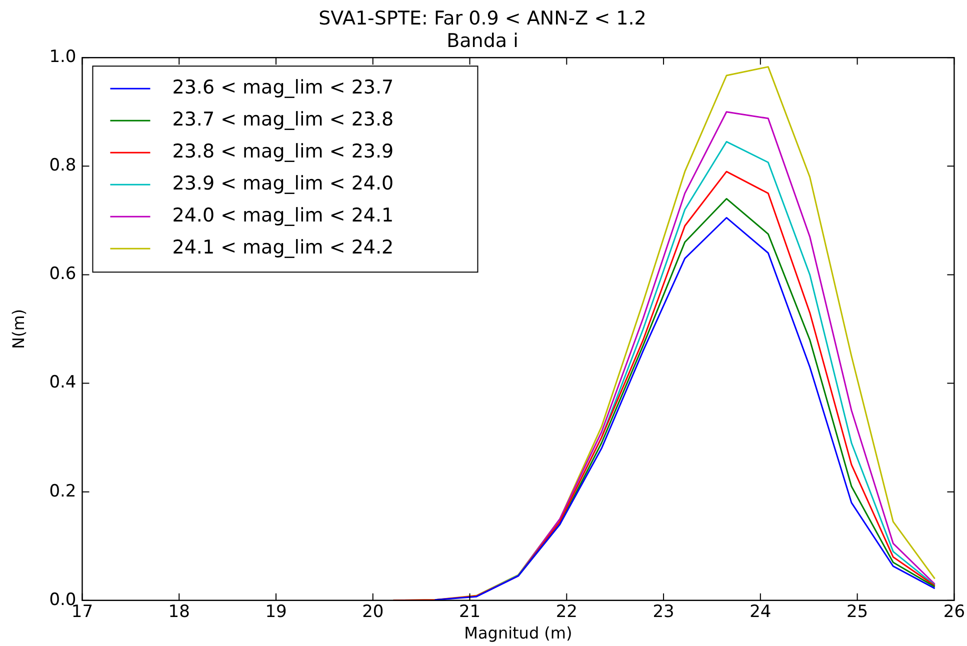 Image resolution: width=967 pixels, height=646 pixels. Describe the element at coordinates (761, 612) in the screenshot. I see `x-tick-label: 24` at that location.